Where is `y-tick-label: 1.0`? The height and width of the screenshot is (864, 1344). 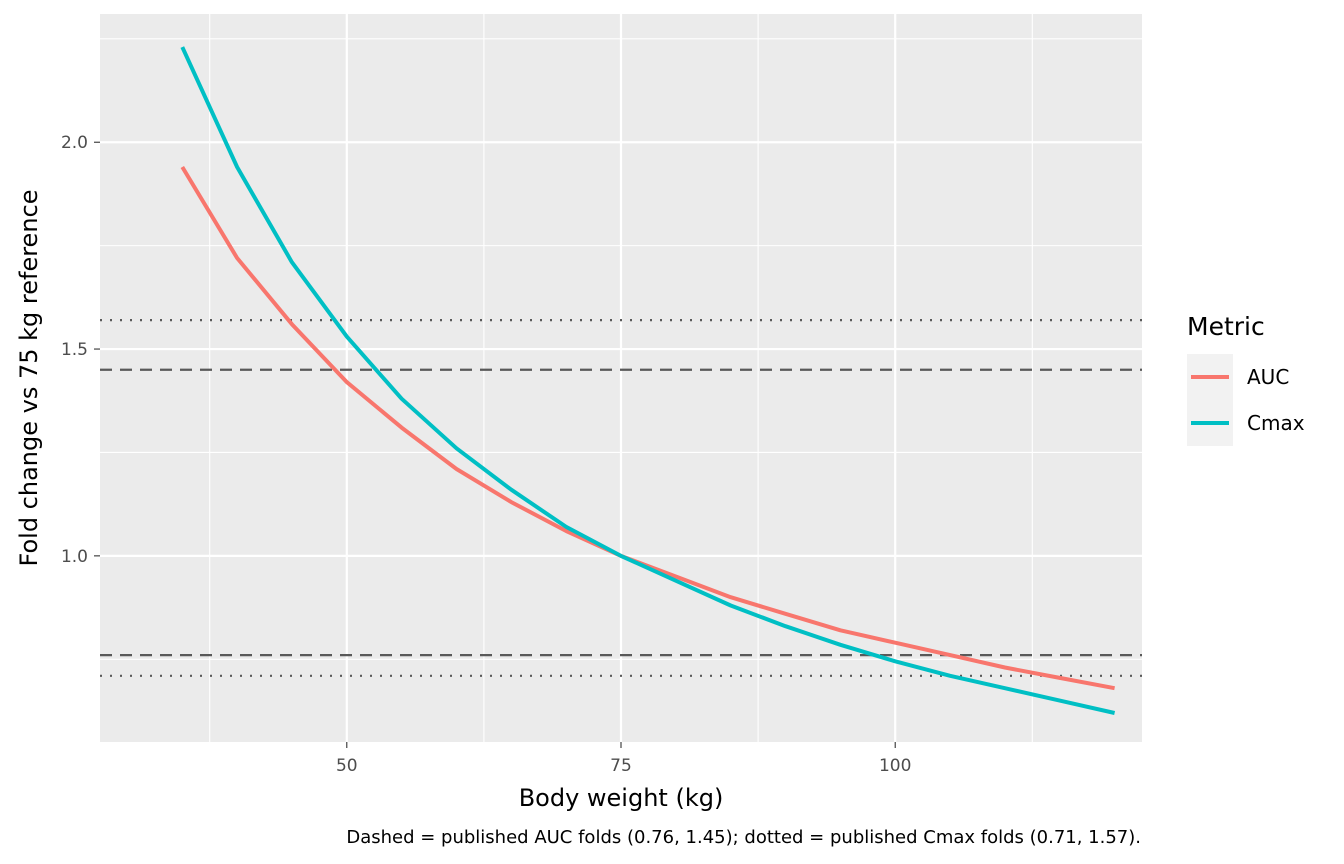 y-tick-label: 1.0 is located at coordinates (74, 557).